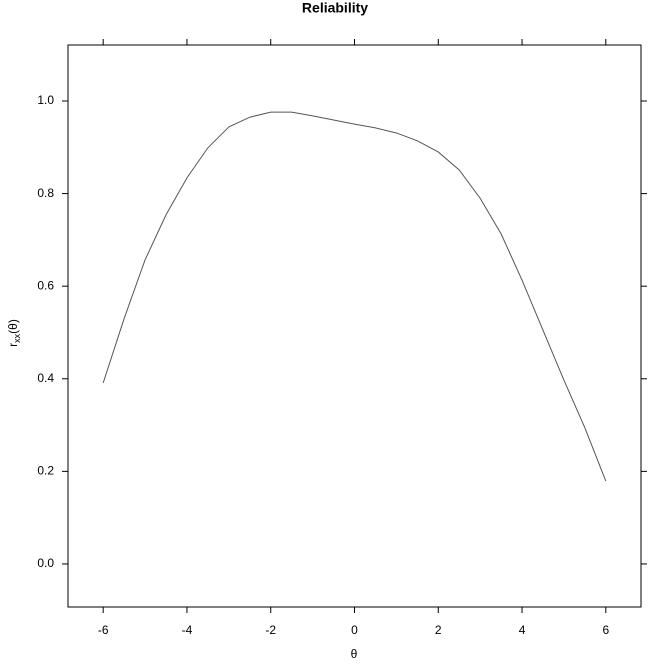 The height and width of the screenshot is (665, 650). What do you see at coordinates (335, 8) in the screenshot?
I see `chart-title: Reliability` at bounding box center [335, 8].